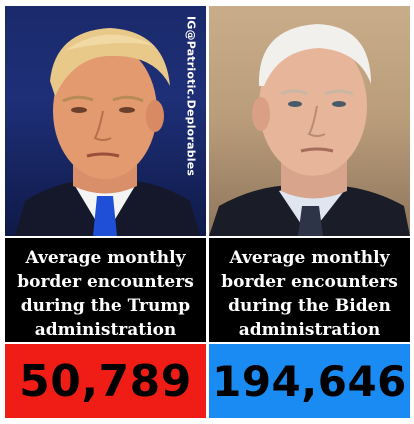 This screenshot has height=424, width=414. What do you see at coordinates (309, 381) in the screenshot?
I see `right-value: 194,646` at bounding box center [309, 381].